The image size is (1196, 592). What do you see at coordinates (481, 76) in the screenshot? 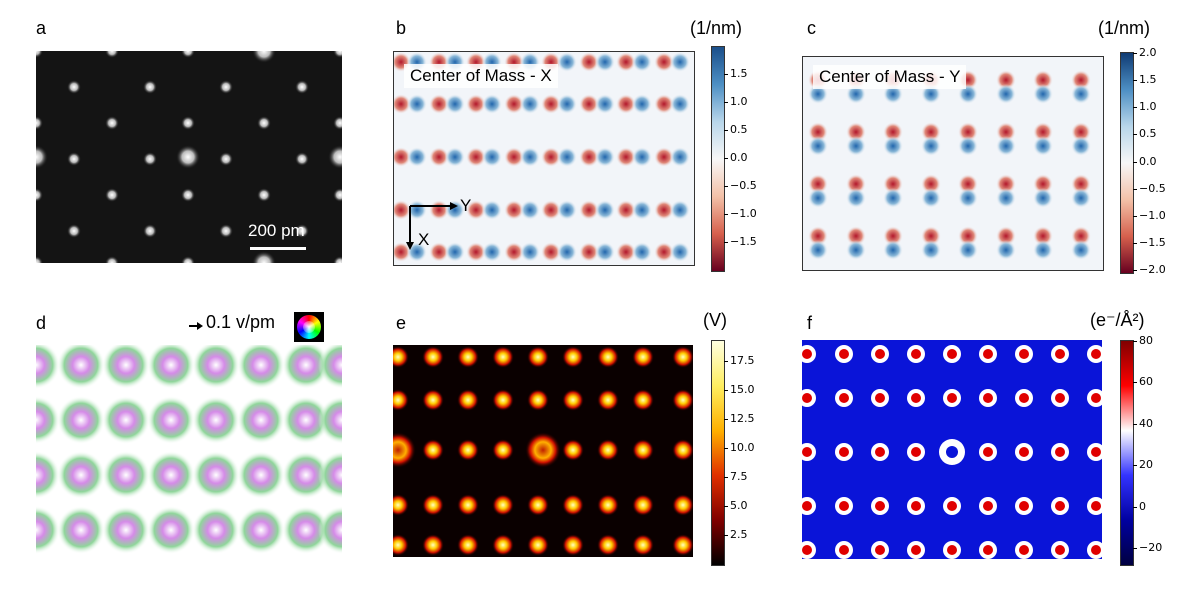
I see `com-x-title: Center of Mass - X` at bounding box center [481, 76].